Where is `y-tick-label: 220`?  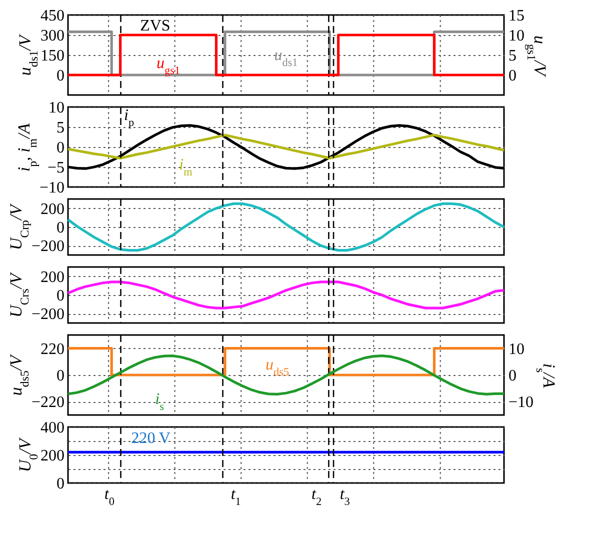 y-tick-label: 220 is located at coordinates (52, 349).